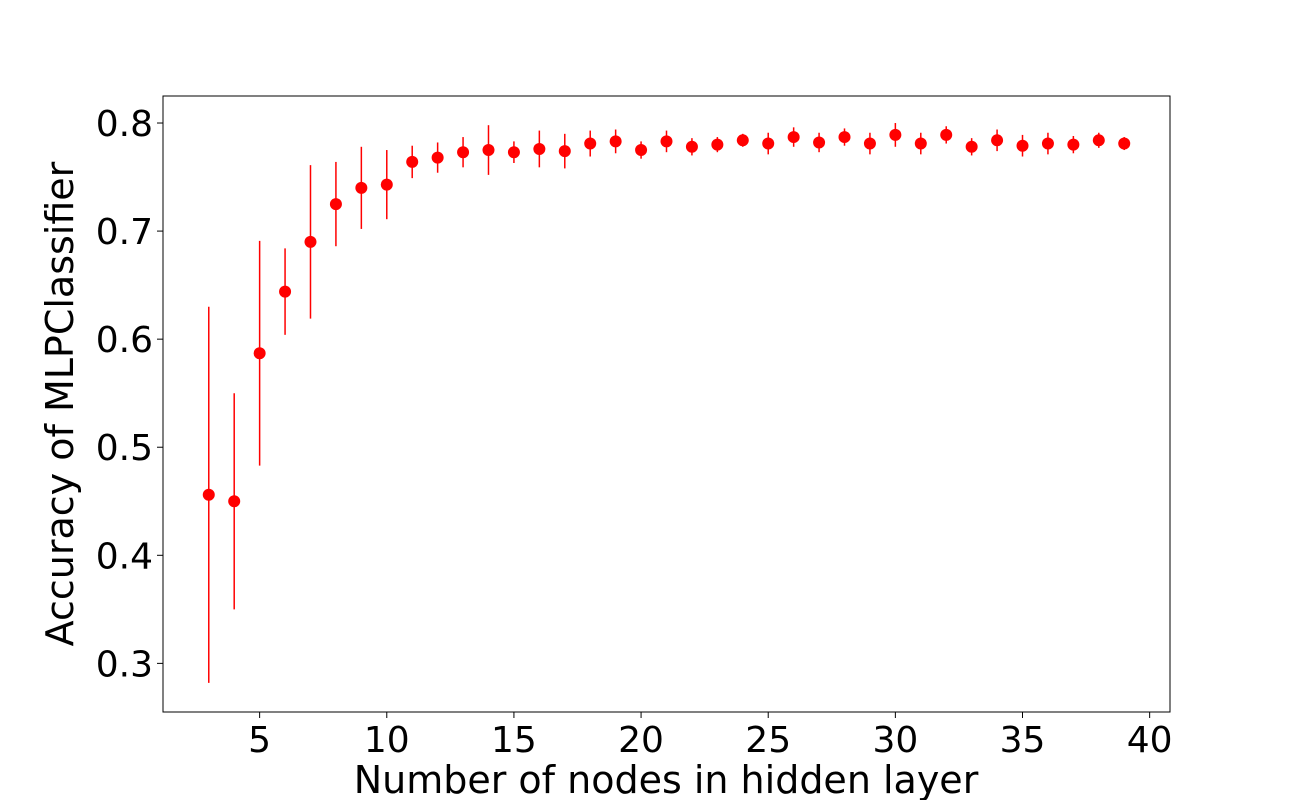 This screenshot has width=1300, height=800. Describe the element at coordinates (124, 448) in the screenshot. I see `y-tick-label: 0.5` at that location.